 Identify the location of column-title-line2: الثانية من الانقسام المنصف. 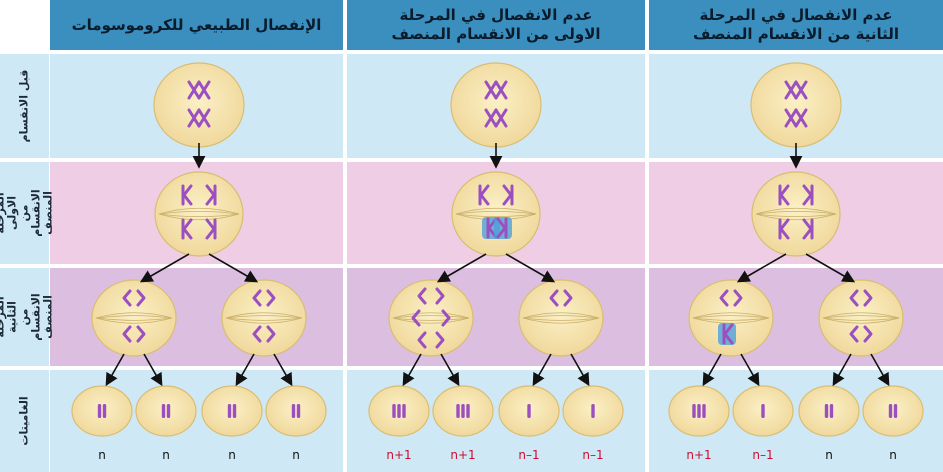
(796, 34).